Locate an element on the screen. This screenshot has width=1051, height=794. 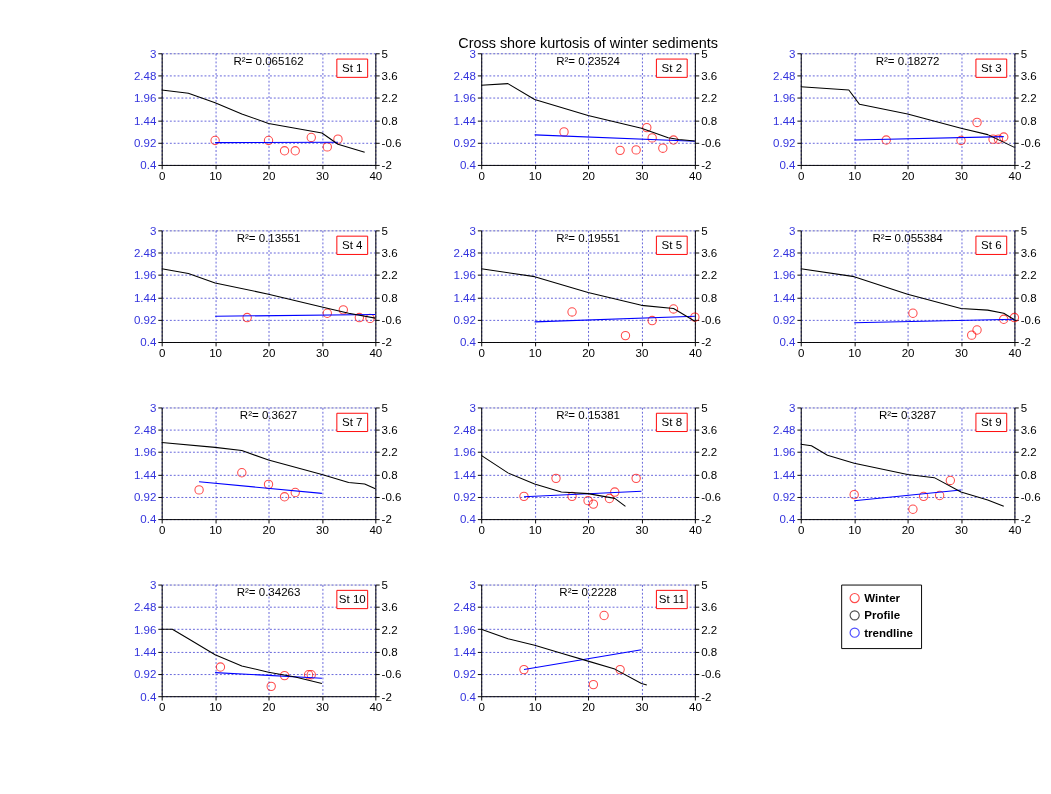
annotation: St 8 is located at coordinates (672, 422).